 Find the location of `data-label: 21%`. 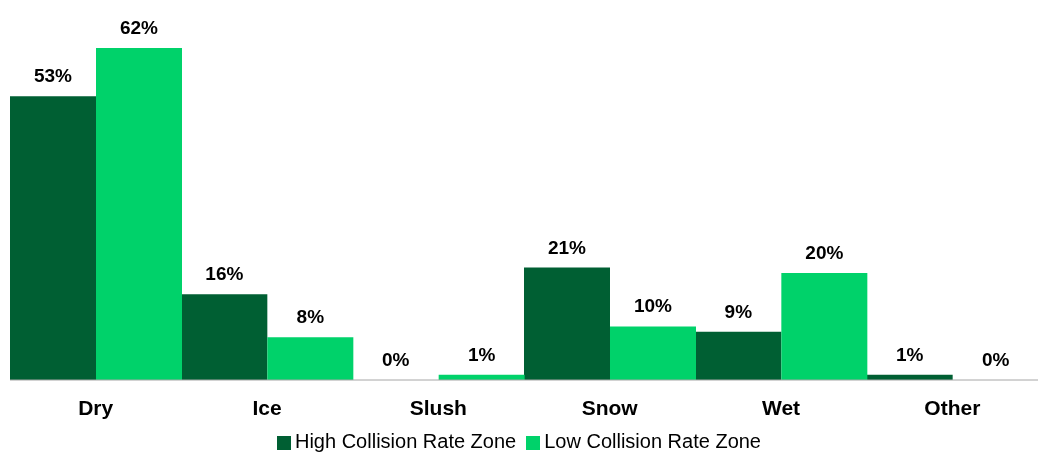

data-label: 21% is located at coordinates (567, 247).